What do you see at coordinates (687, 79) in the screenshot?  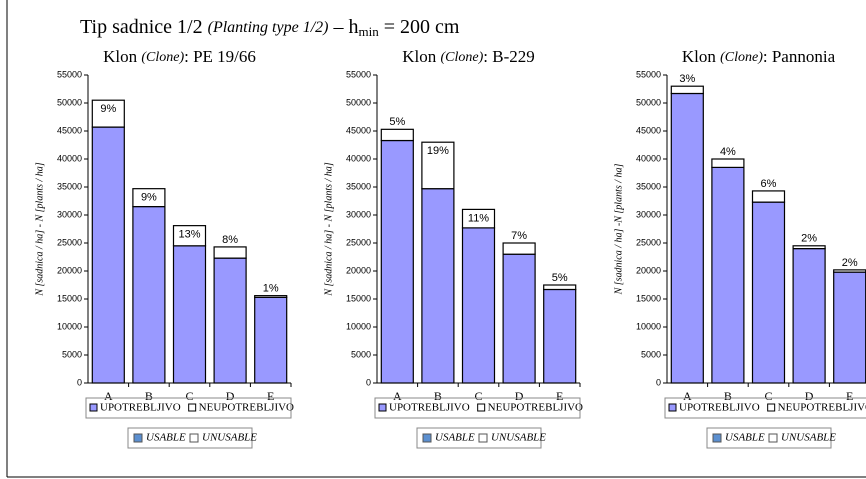 I see `value-label: 3%` at bounding box center [687, 79].